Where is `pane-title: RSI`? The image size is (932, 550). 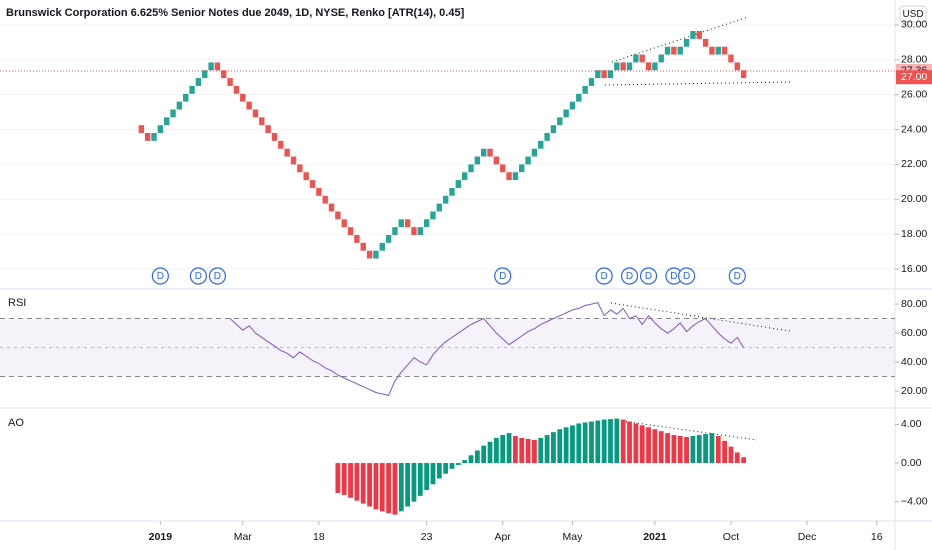 pane-title: RSI is located at coordinates (17, 303).